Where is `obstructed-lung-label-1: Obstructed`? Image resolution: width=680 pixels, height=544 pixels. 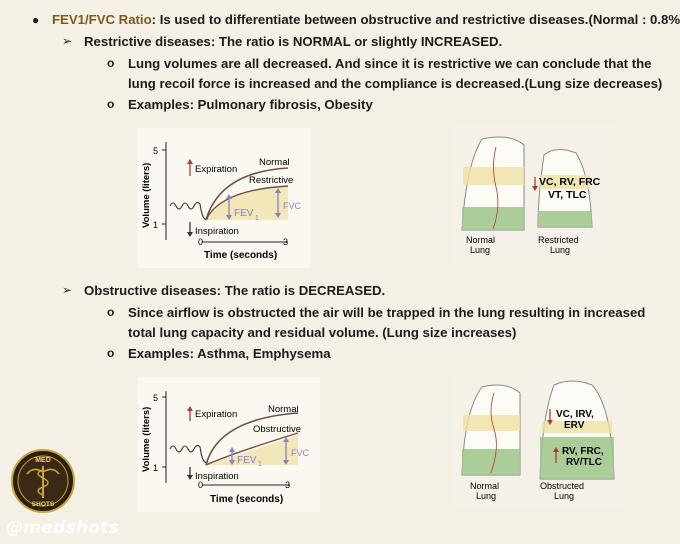 obstructed-lung-label-1: Obstructed is located at coordinates (562, 486).